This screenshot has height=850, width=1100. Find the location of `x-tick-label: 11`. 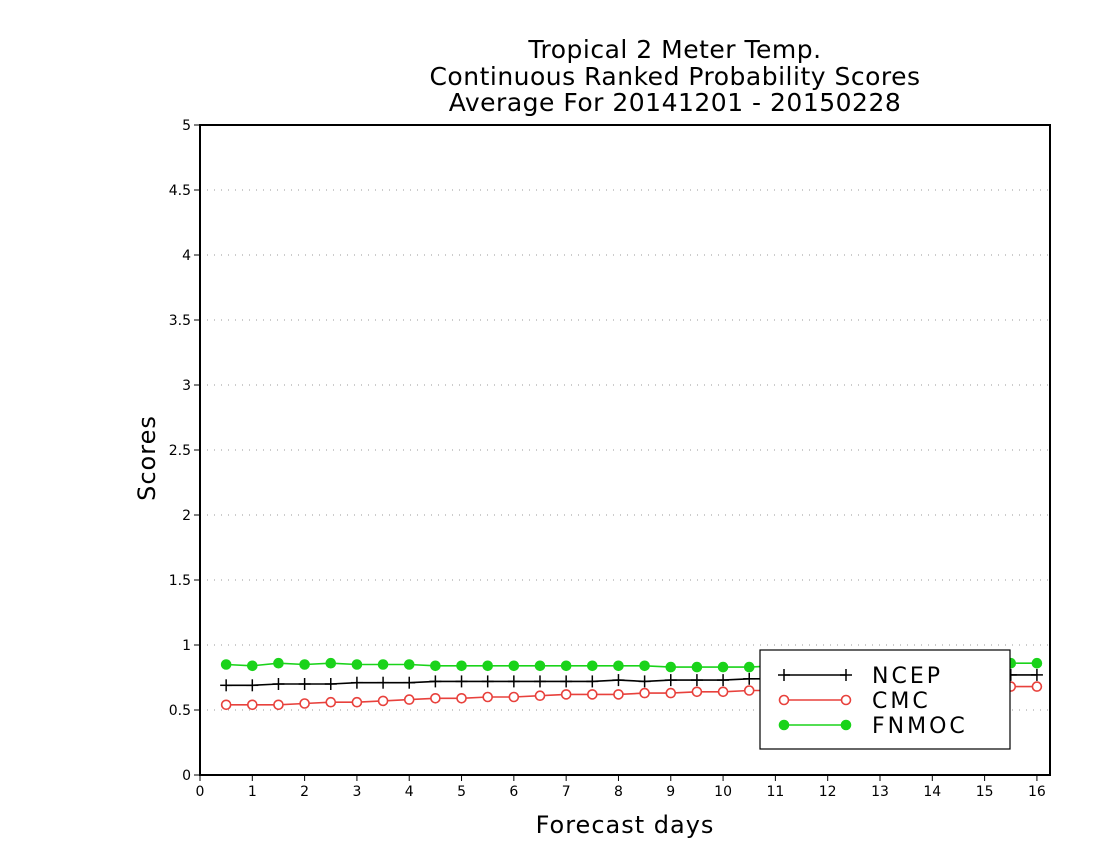

x-tick-label: 11 is located at coordinates (775, 792).